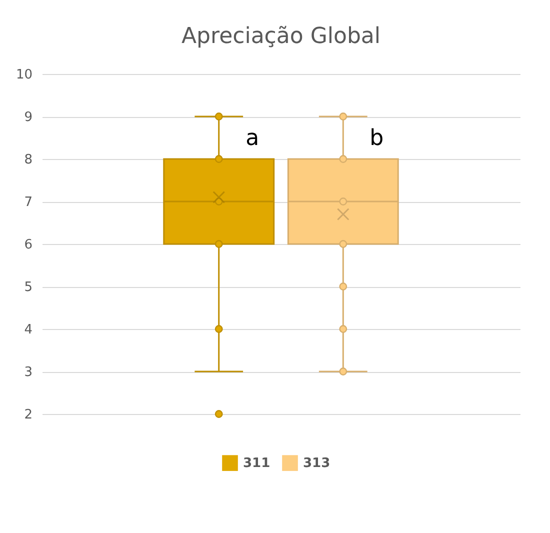  Describe the element at coordinates (24, 75) in the screenshot. I see `y-tick-label: 10` at that location.